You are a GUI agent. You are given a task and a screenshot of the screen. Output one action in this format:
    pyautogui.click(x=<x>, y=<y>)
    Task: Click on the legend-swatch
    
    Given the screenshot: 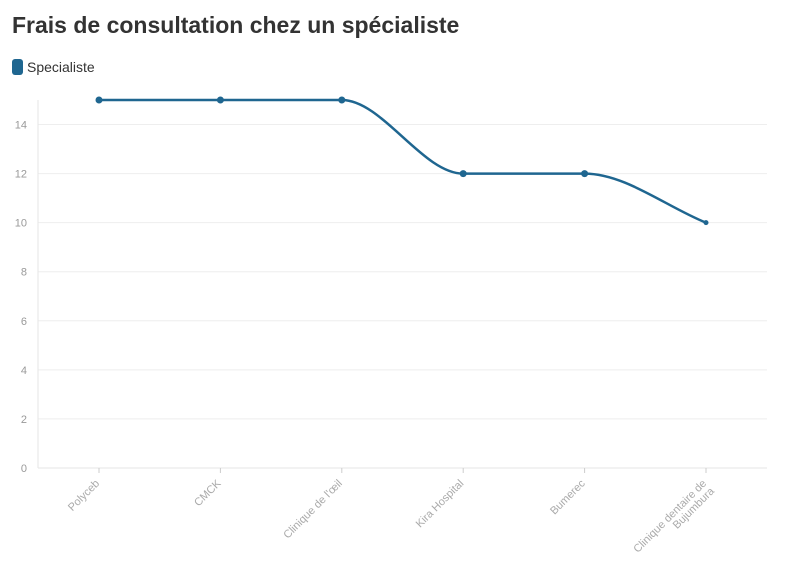 What is the action you would take?
    pyautogui.click(x=17, y=67)
    